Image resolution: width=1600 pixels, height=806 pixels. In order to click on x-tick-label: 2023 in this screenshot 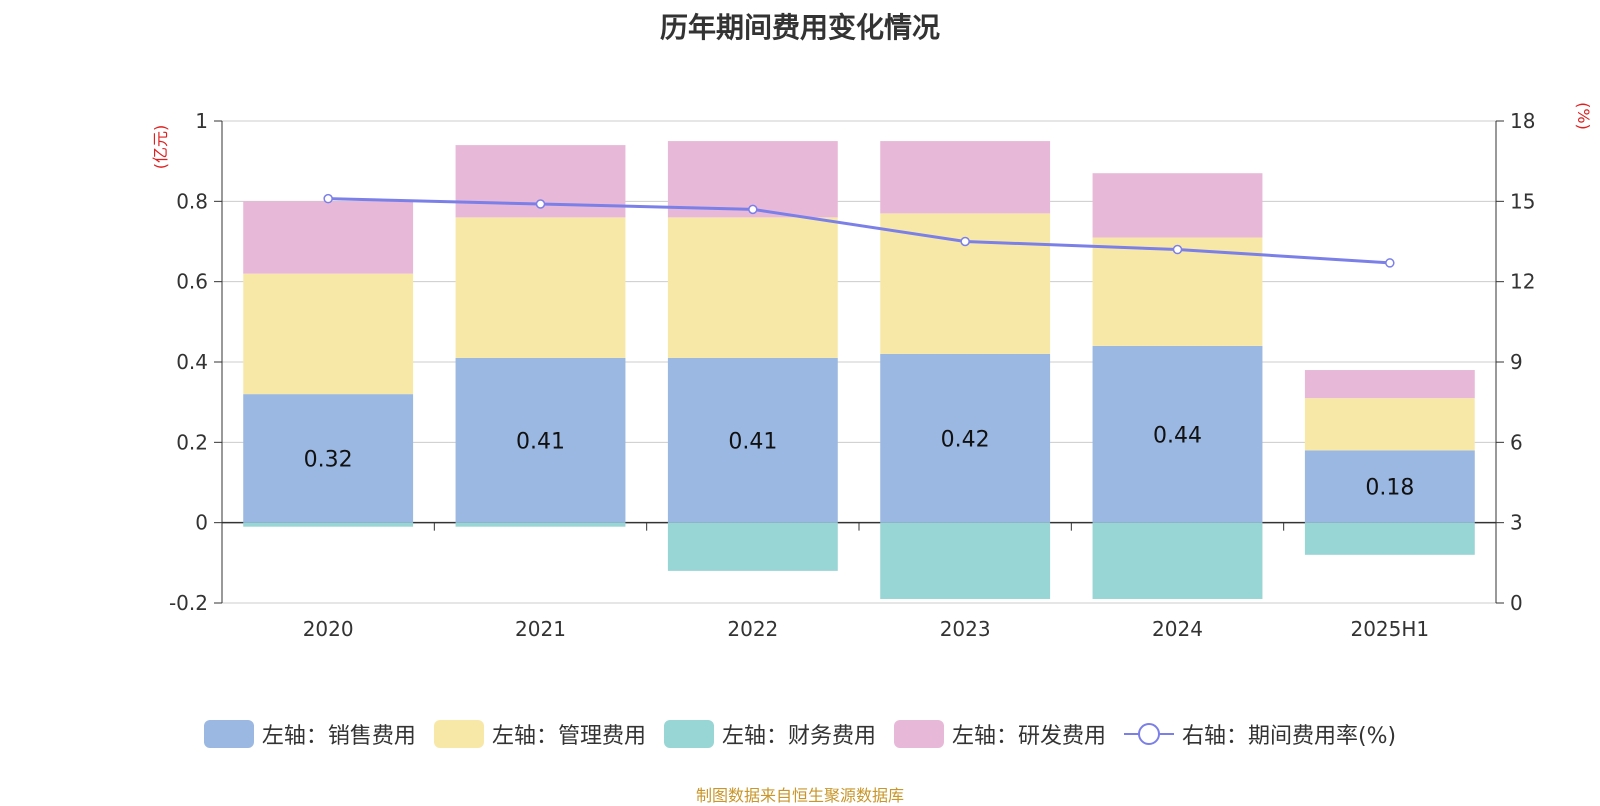, I will do `click(965, 629)`.